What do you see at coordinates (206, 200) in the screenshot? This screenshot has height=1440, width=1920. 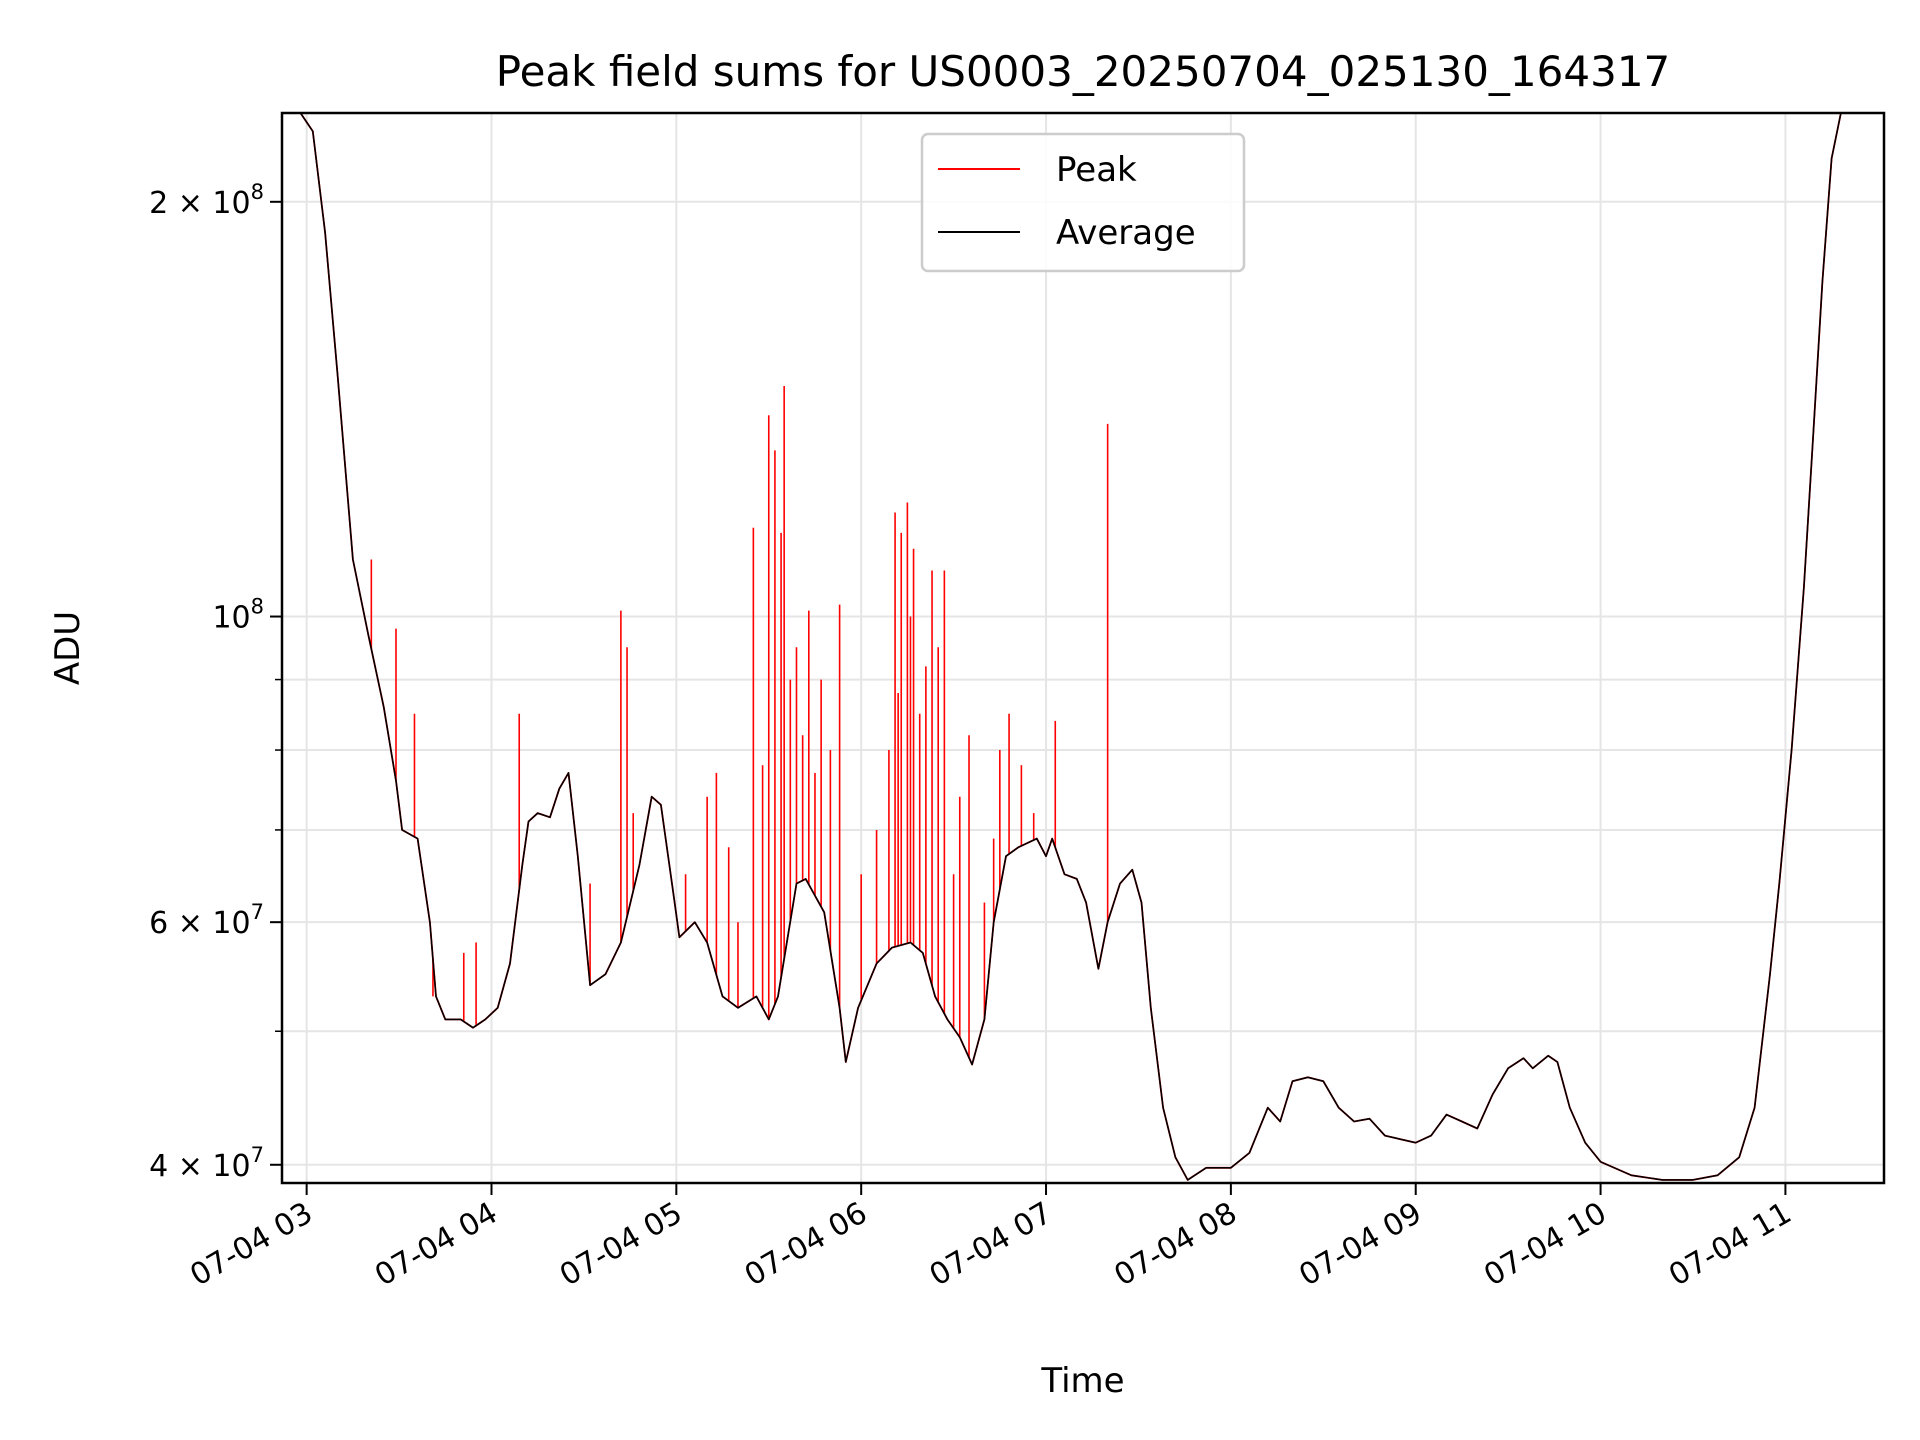 I see `y-tick-label: 2 × 108` at bounding box center [206, 200].